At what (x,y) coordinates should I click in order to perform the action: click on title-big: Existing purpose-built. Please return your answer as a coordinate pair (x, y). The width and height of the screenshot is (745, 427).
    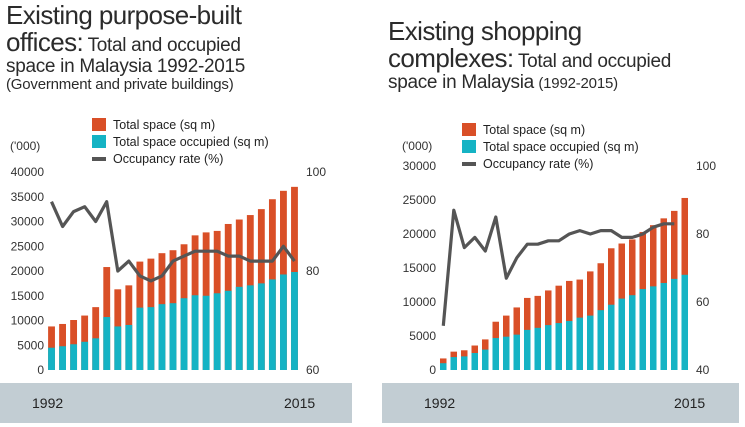
    Looking at the image, I should click on (124, 15).